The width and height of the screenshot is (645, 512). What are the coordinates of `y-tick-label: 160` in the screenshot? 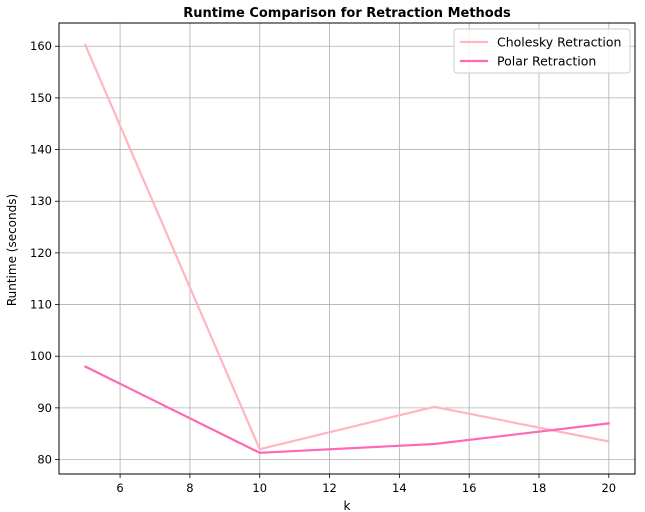 It's located at (41, 46).